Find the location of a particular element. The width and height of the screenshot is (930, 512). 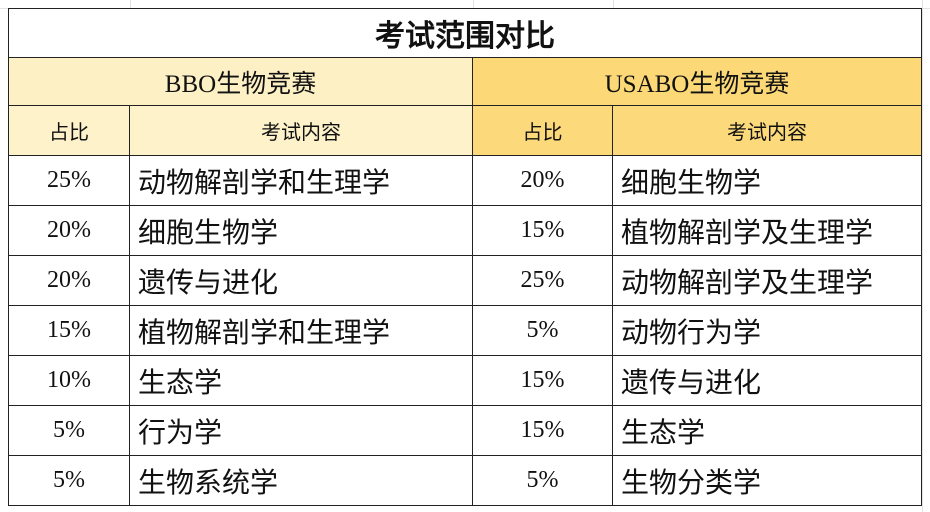

percentage-cell: 10% is located at coordinates (69, 381).